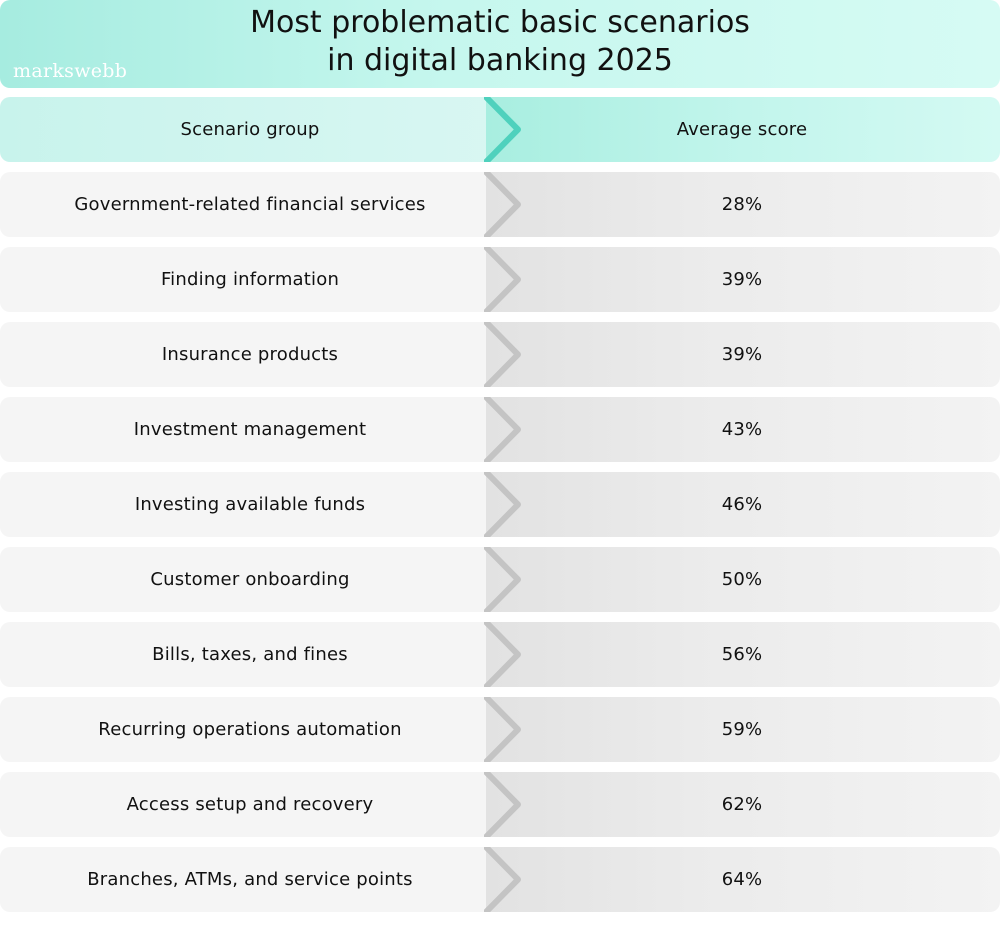  I want to click on column-header-average-score: Average score, so click(742, 129).